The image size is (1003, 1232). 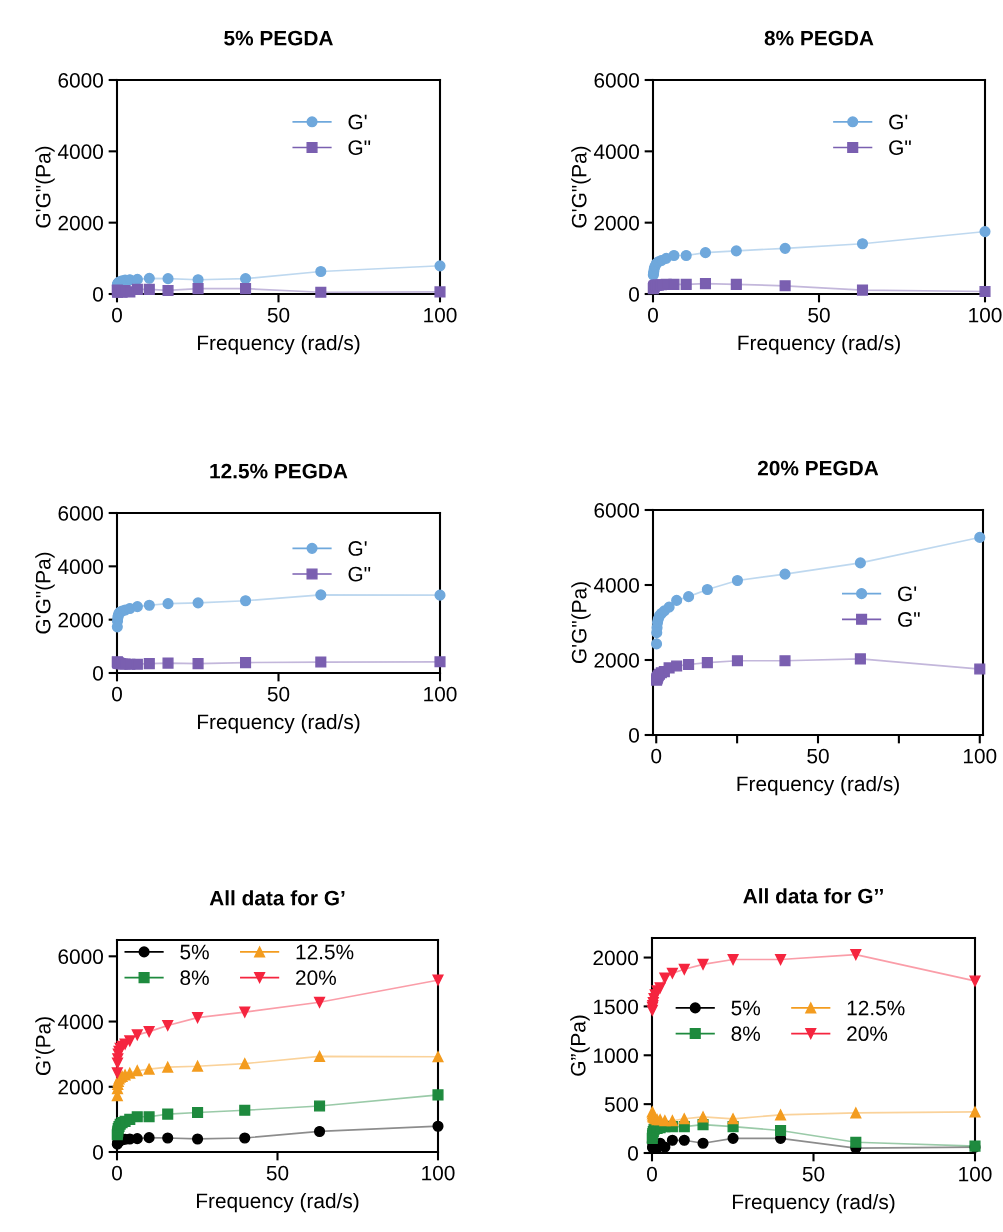 I want to click on y-tick-label: 500, so click(x=621, y=1104).